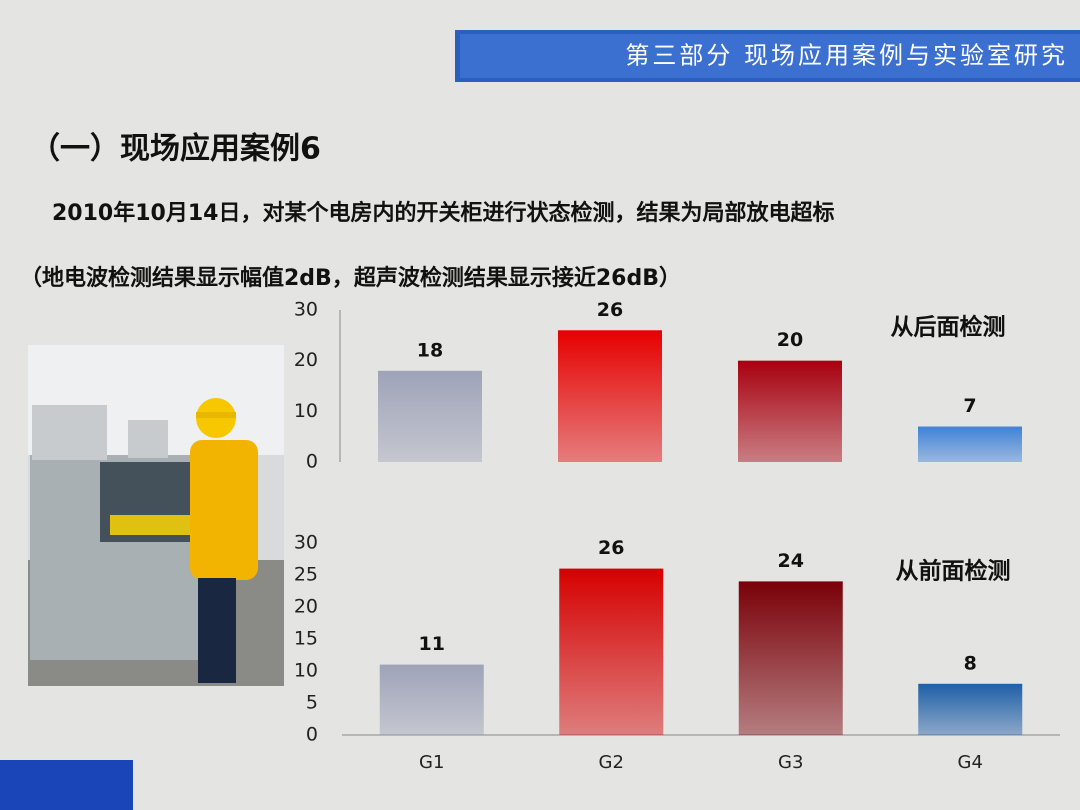 The width and height of the screenshot is (1080, 810). Describe the element at coordinates (970, 762) in the screenshot. I see `x-tick-label: G4` at that location.